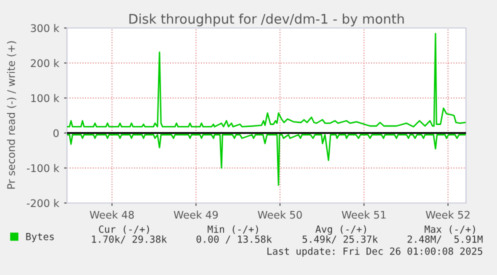 The width and height of the screenshot is (497, 275). I want to click on y-axis-title: Pr second read (-) / write (+), so click(11, 115).